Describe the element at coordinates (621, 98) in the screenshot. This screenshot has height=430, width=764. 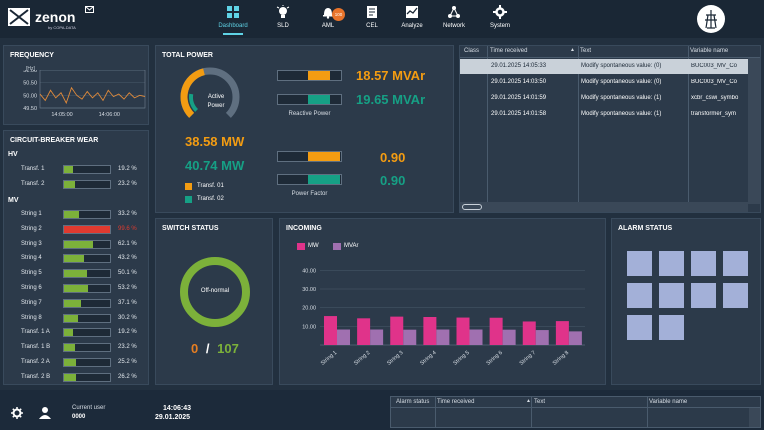
I see `event-text: Modify spontaneous value: (1)` at that location.